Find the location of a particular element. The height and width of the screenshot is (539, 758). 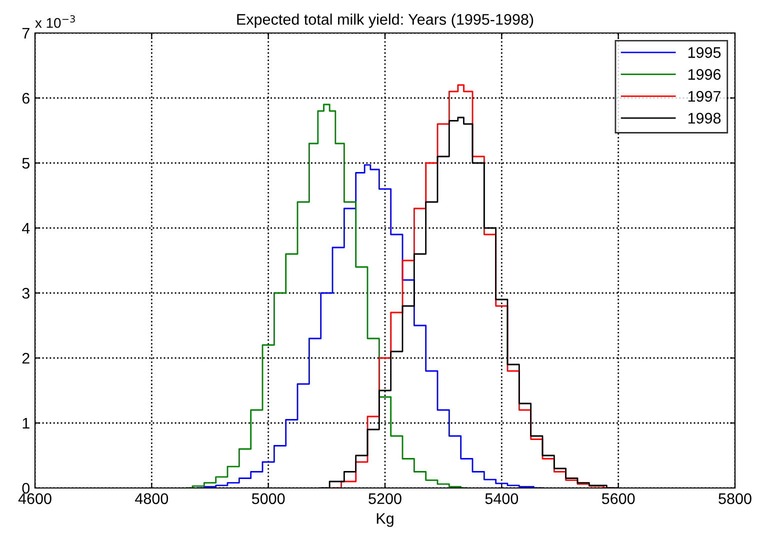

chart-title: Expected total milk yield: Years (1995-1998) is located at coordinates (385, 21).